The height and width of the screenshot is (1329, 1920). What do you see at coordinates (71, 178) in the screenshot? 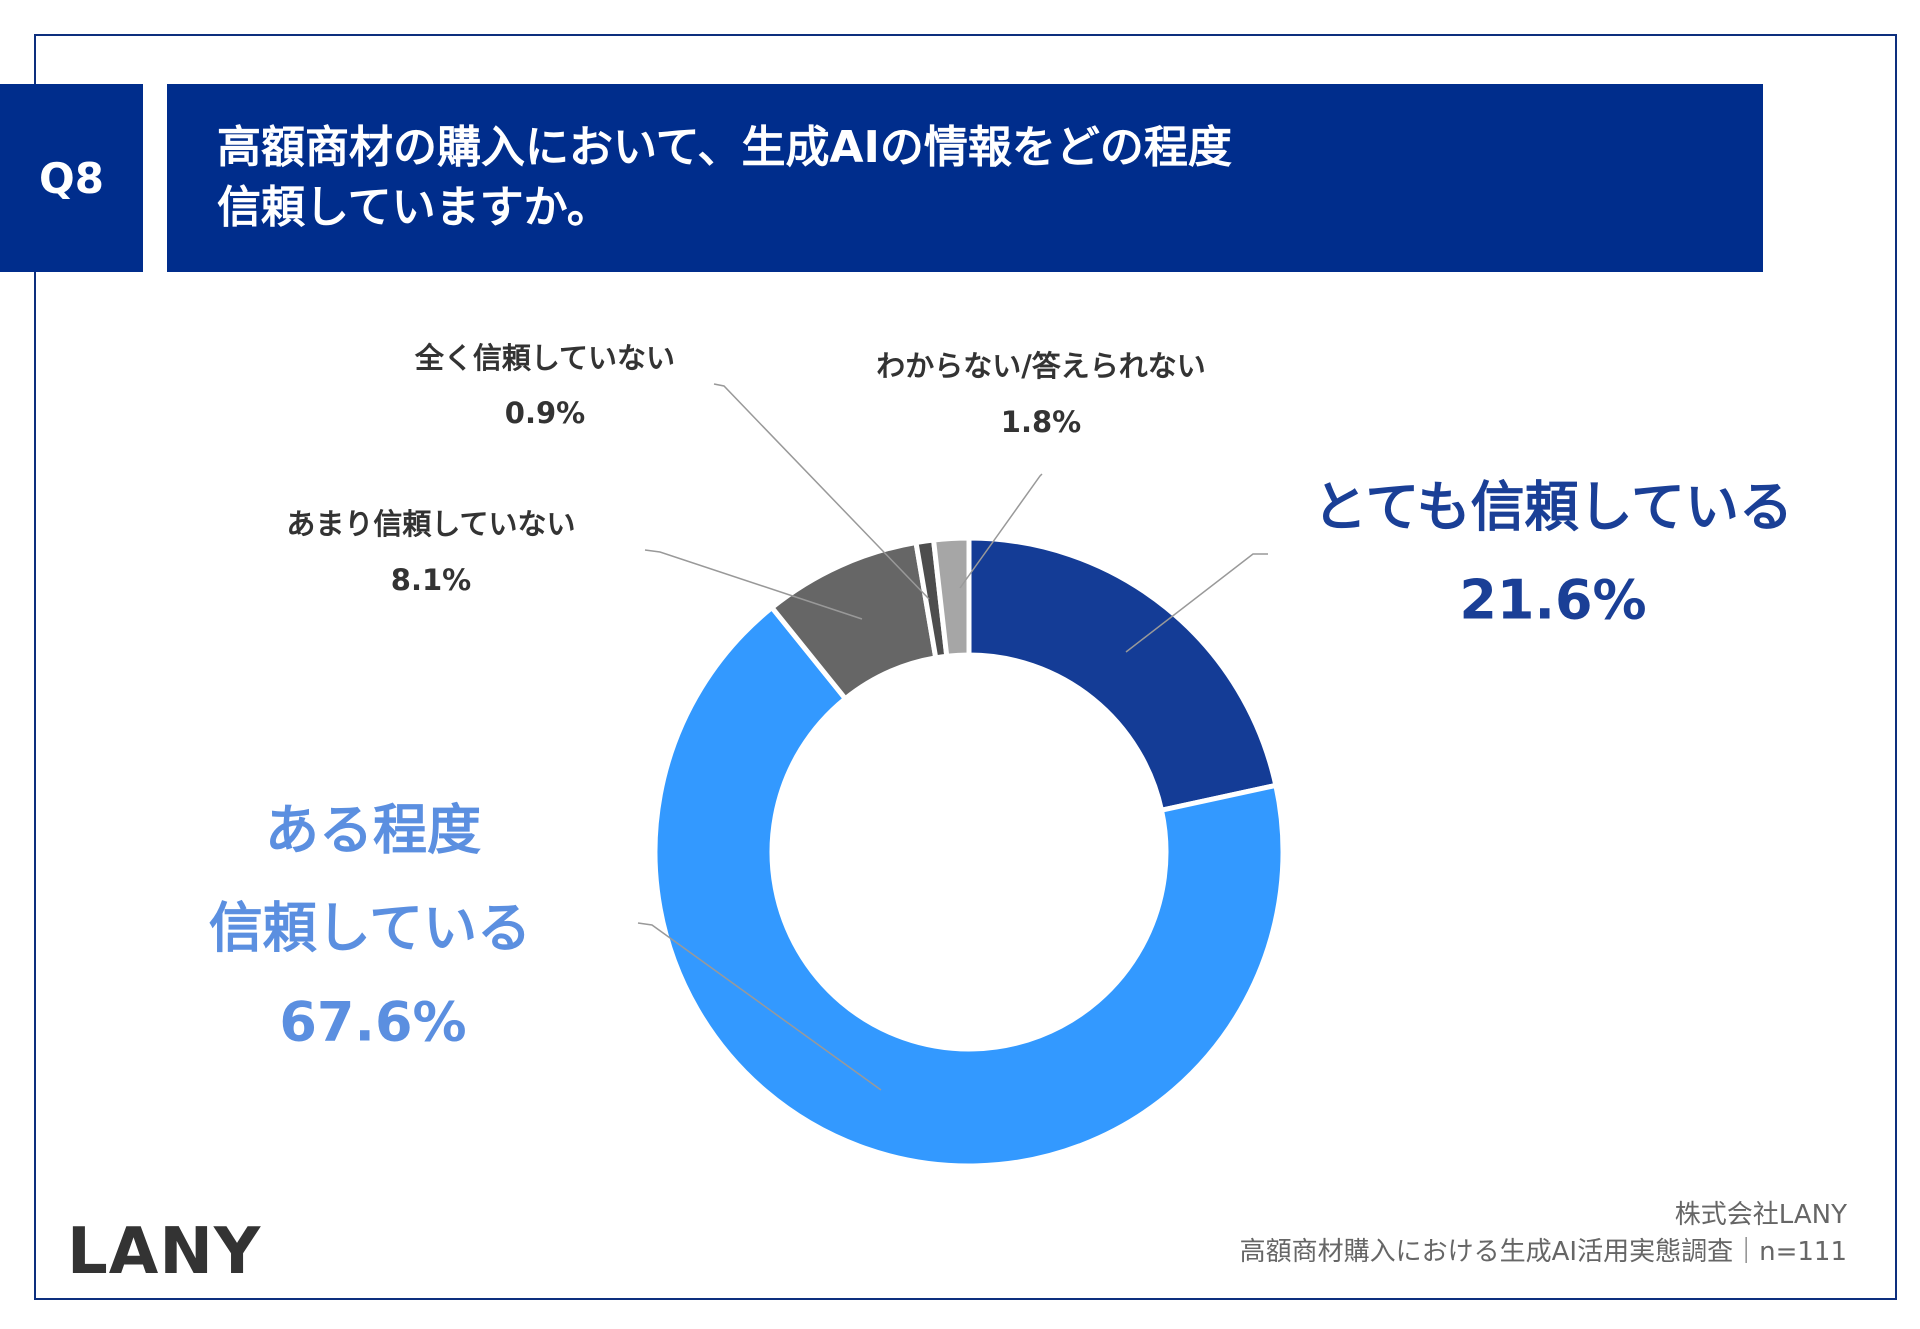
I see `question-number: Q8` at bounding box center [71, 178].